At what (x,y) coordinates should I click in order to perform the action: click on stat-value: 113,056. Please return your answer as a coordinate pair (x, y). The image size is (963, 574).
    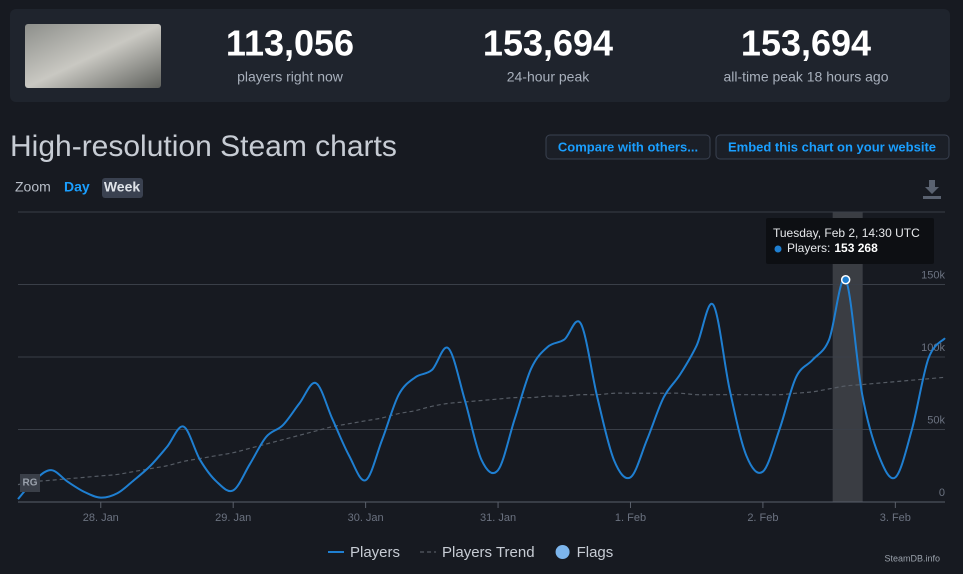
    Looking at the image, I should click on (290, 43).